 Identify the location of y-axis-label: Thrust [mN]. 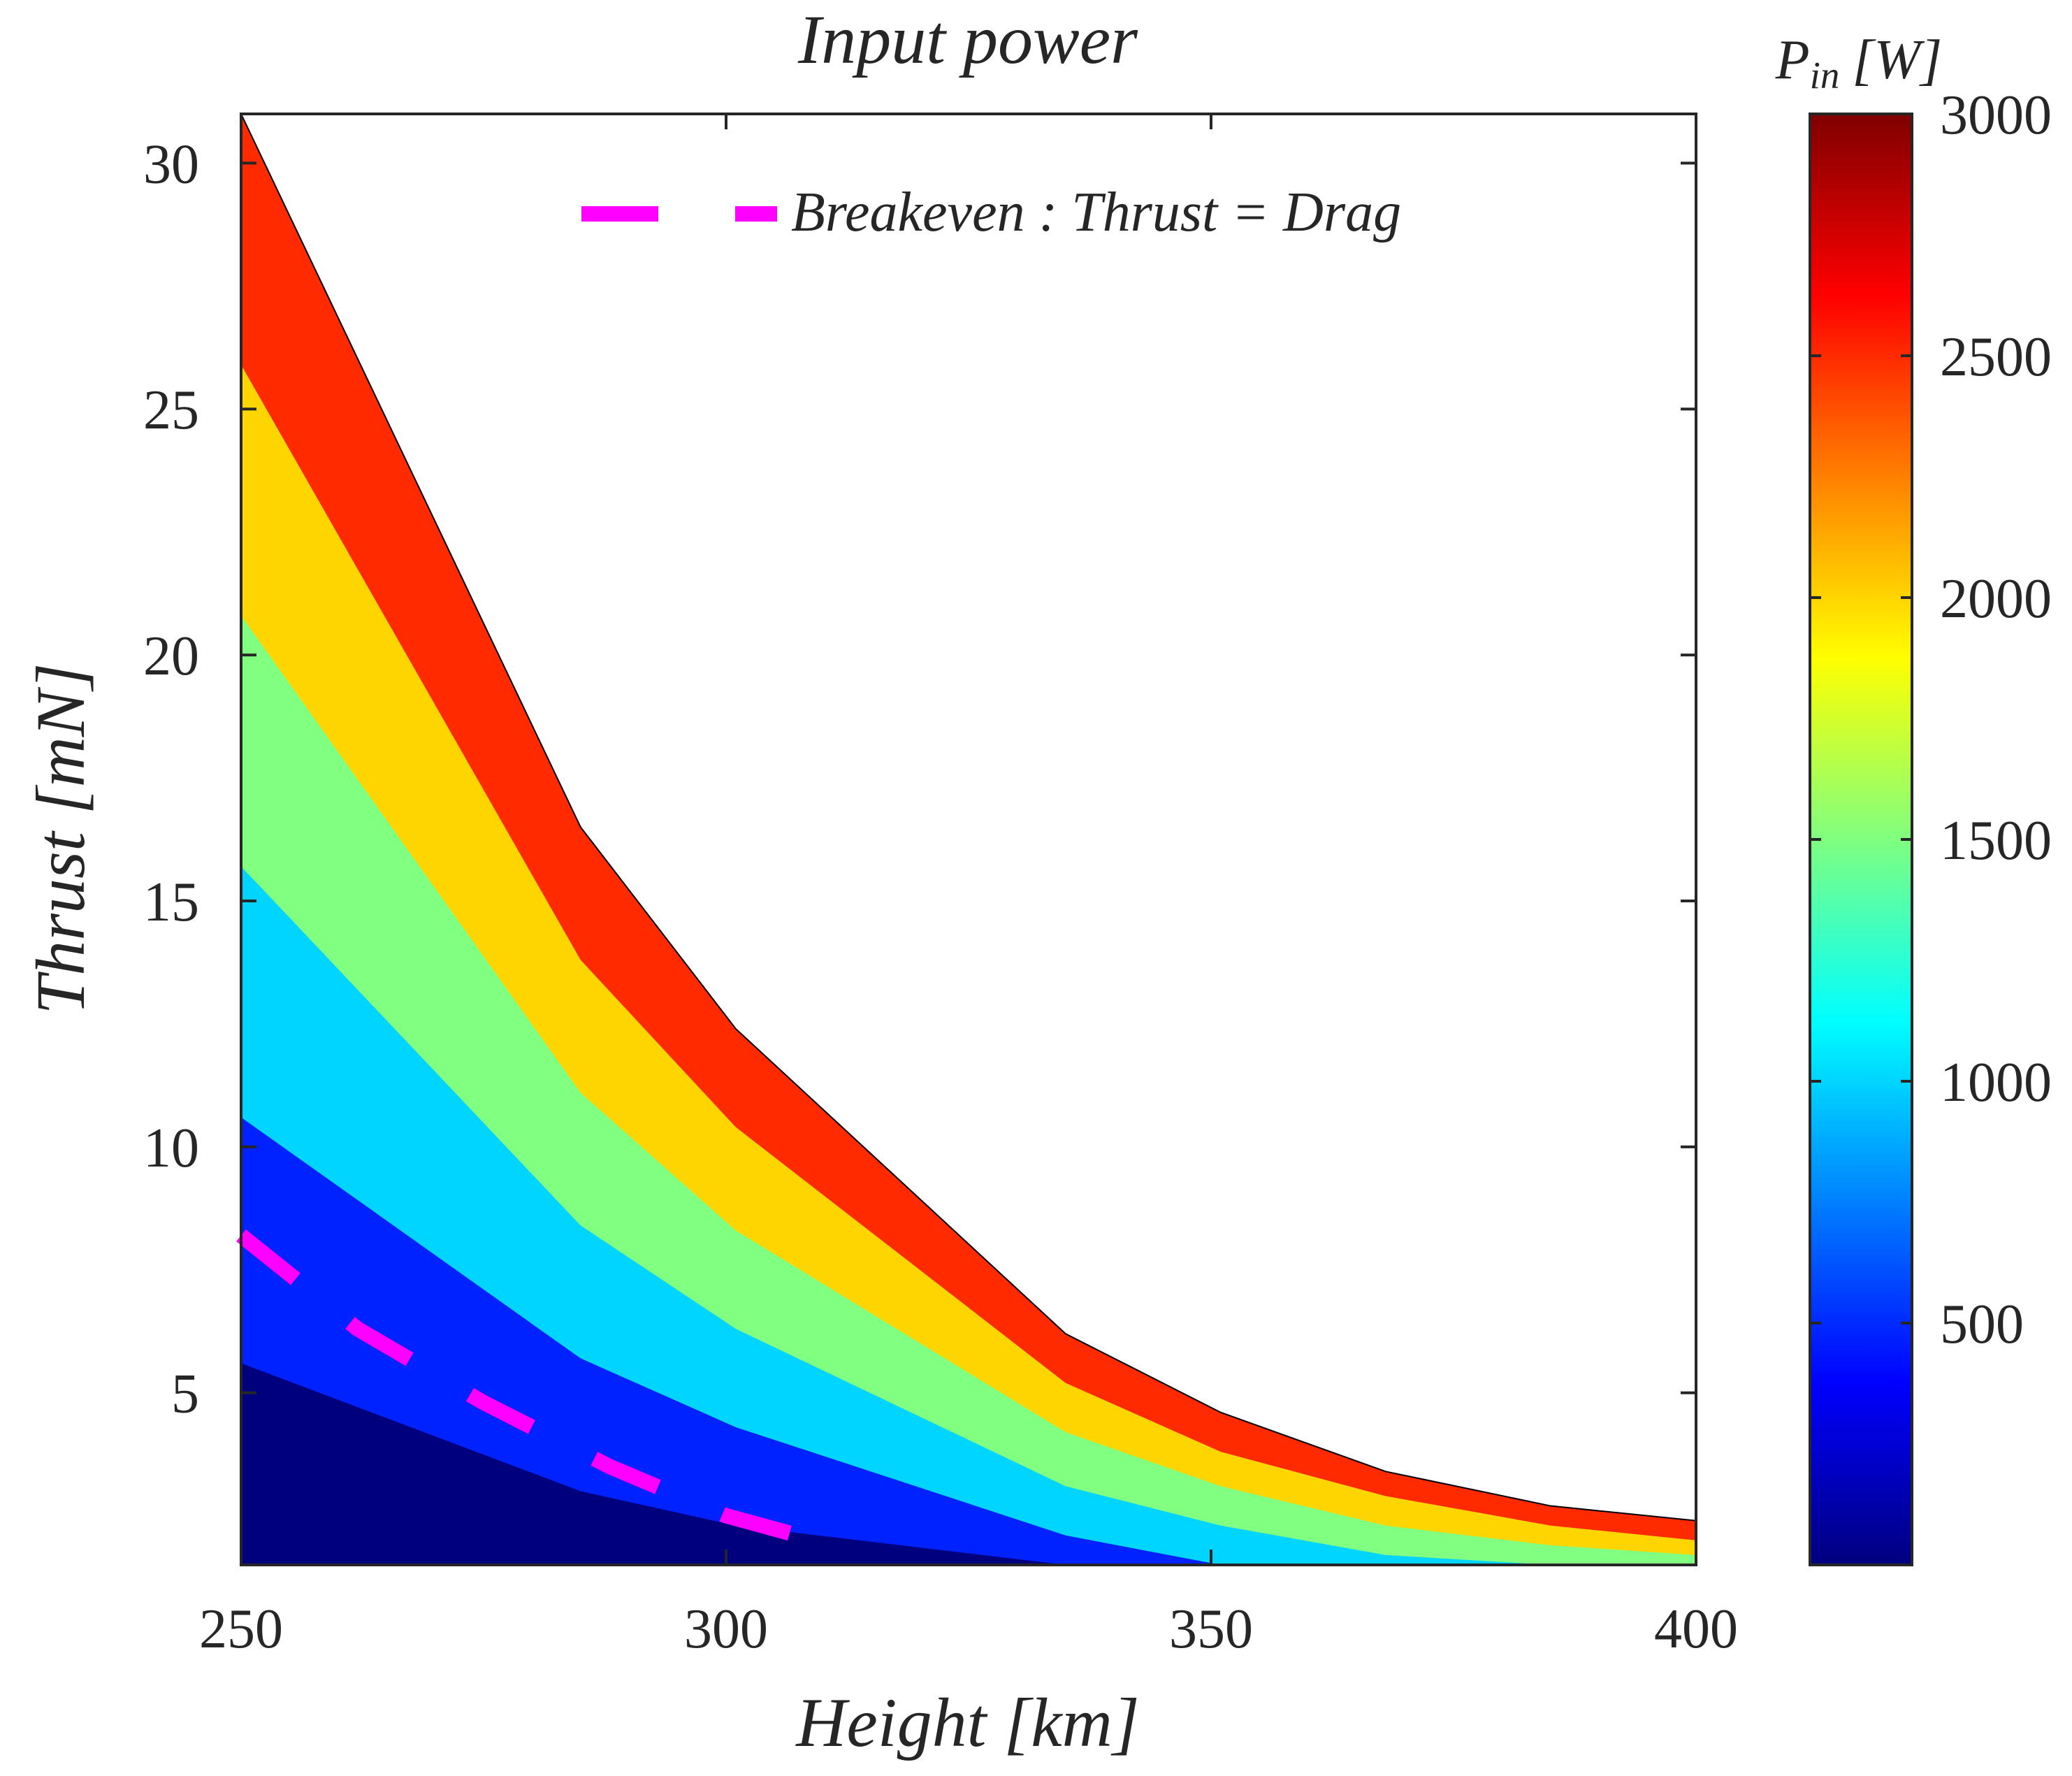
(60, 839).